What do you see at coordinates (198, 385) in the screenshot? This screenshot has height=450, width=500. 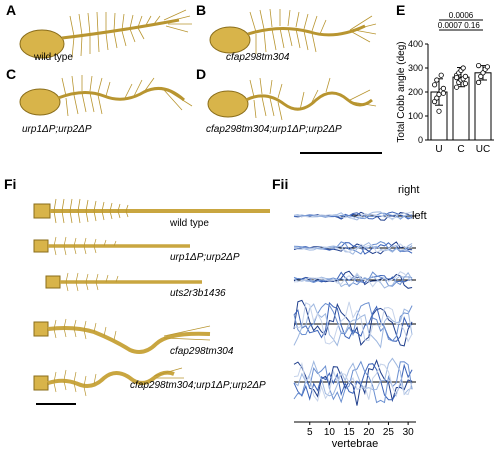 I see `fi-label-triple: cfap298tm304;urp1ΔP;urp2ΔP` at bounding box center [198, 385].